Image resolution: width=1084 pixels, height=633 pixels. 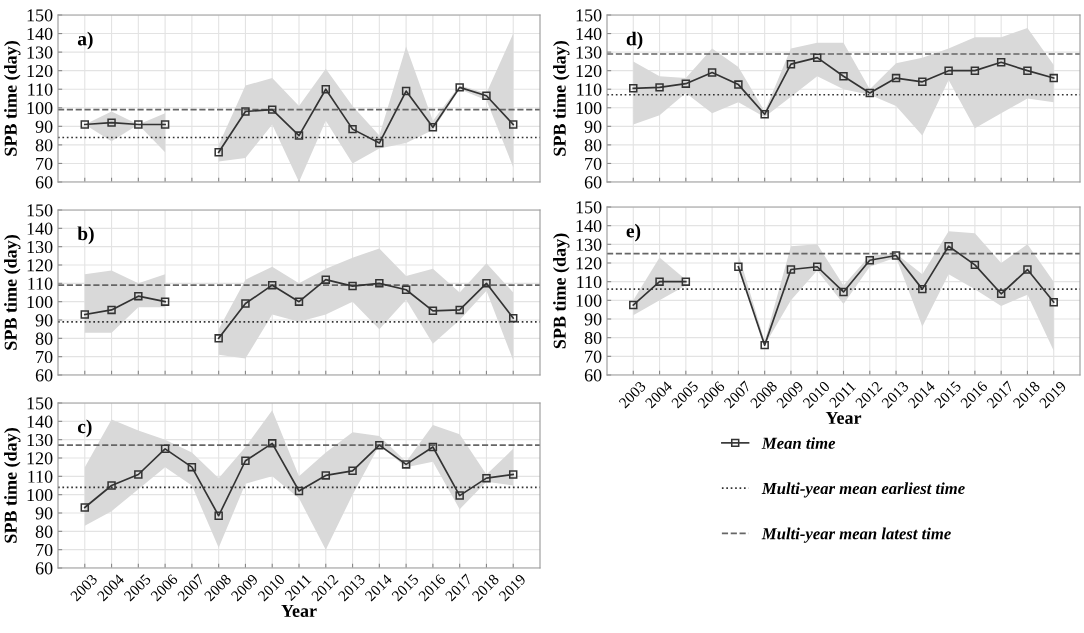 What do you see at coordinates (85, 235) in the screenshot?
I see `annotation: b)` at bounding box center [85, 235].